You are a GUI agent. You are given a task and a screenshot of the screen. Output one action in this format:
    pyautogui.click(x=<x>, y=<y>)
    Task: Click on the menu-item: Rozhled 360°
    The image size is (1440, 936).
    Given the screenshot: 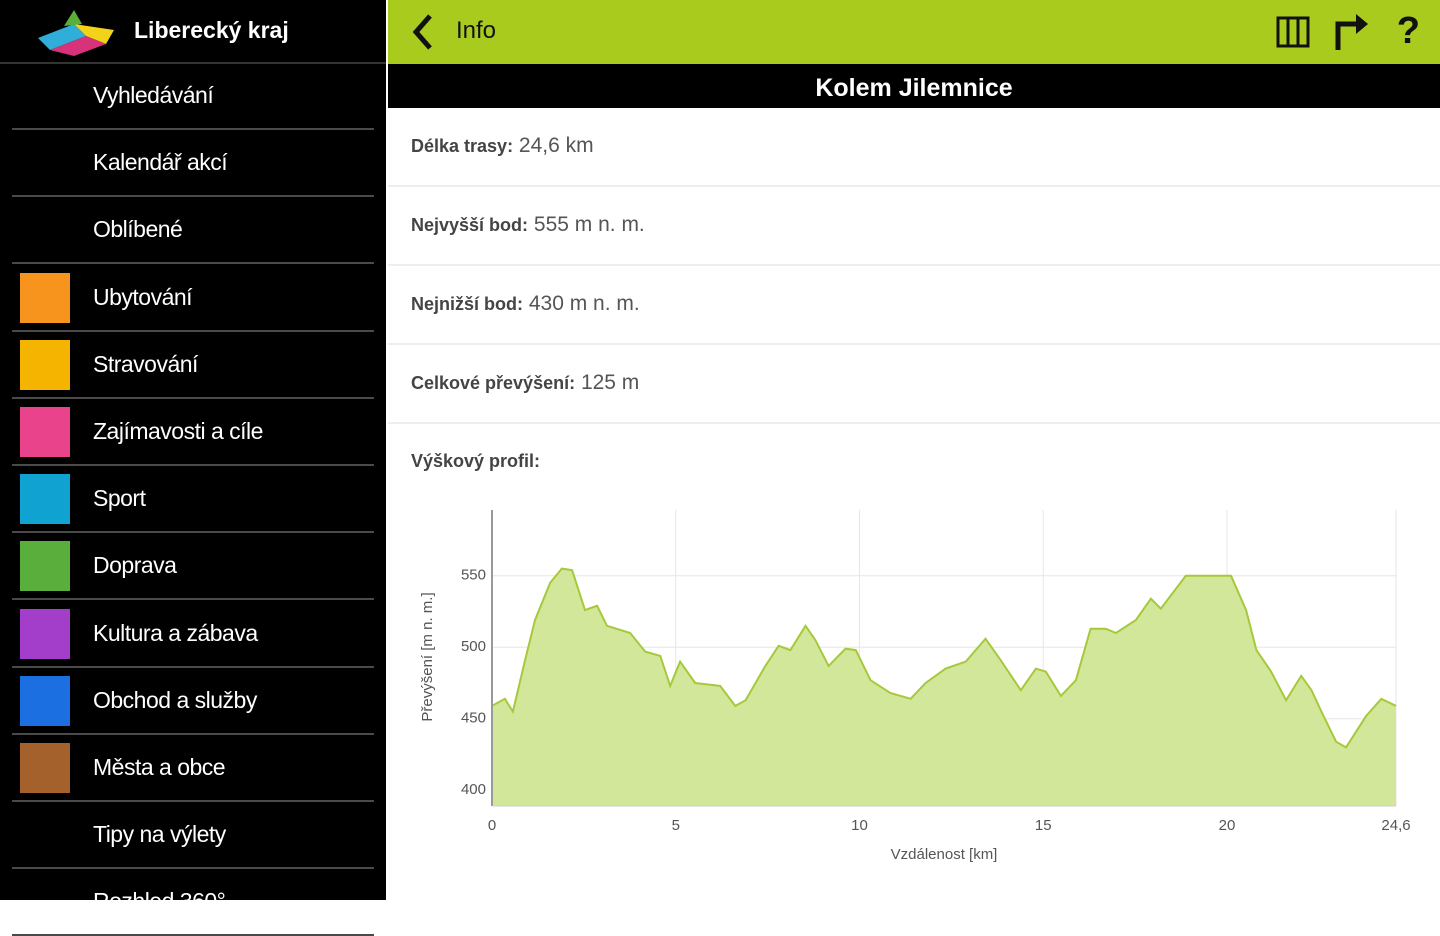 What is the action you would take?
    pyautogui.click(x=193, y=902)
    